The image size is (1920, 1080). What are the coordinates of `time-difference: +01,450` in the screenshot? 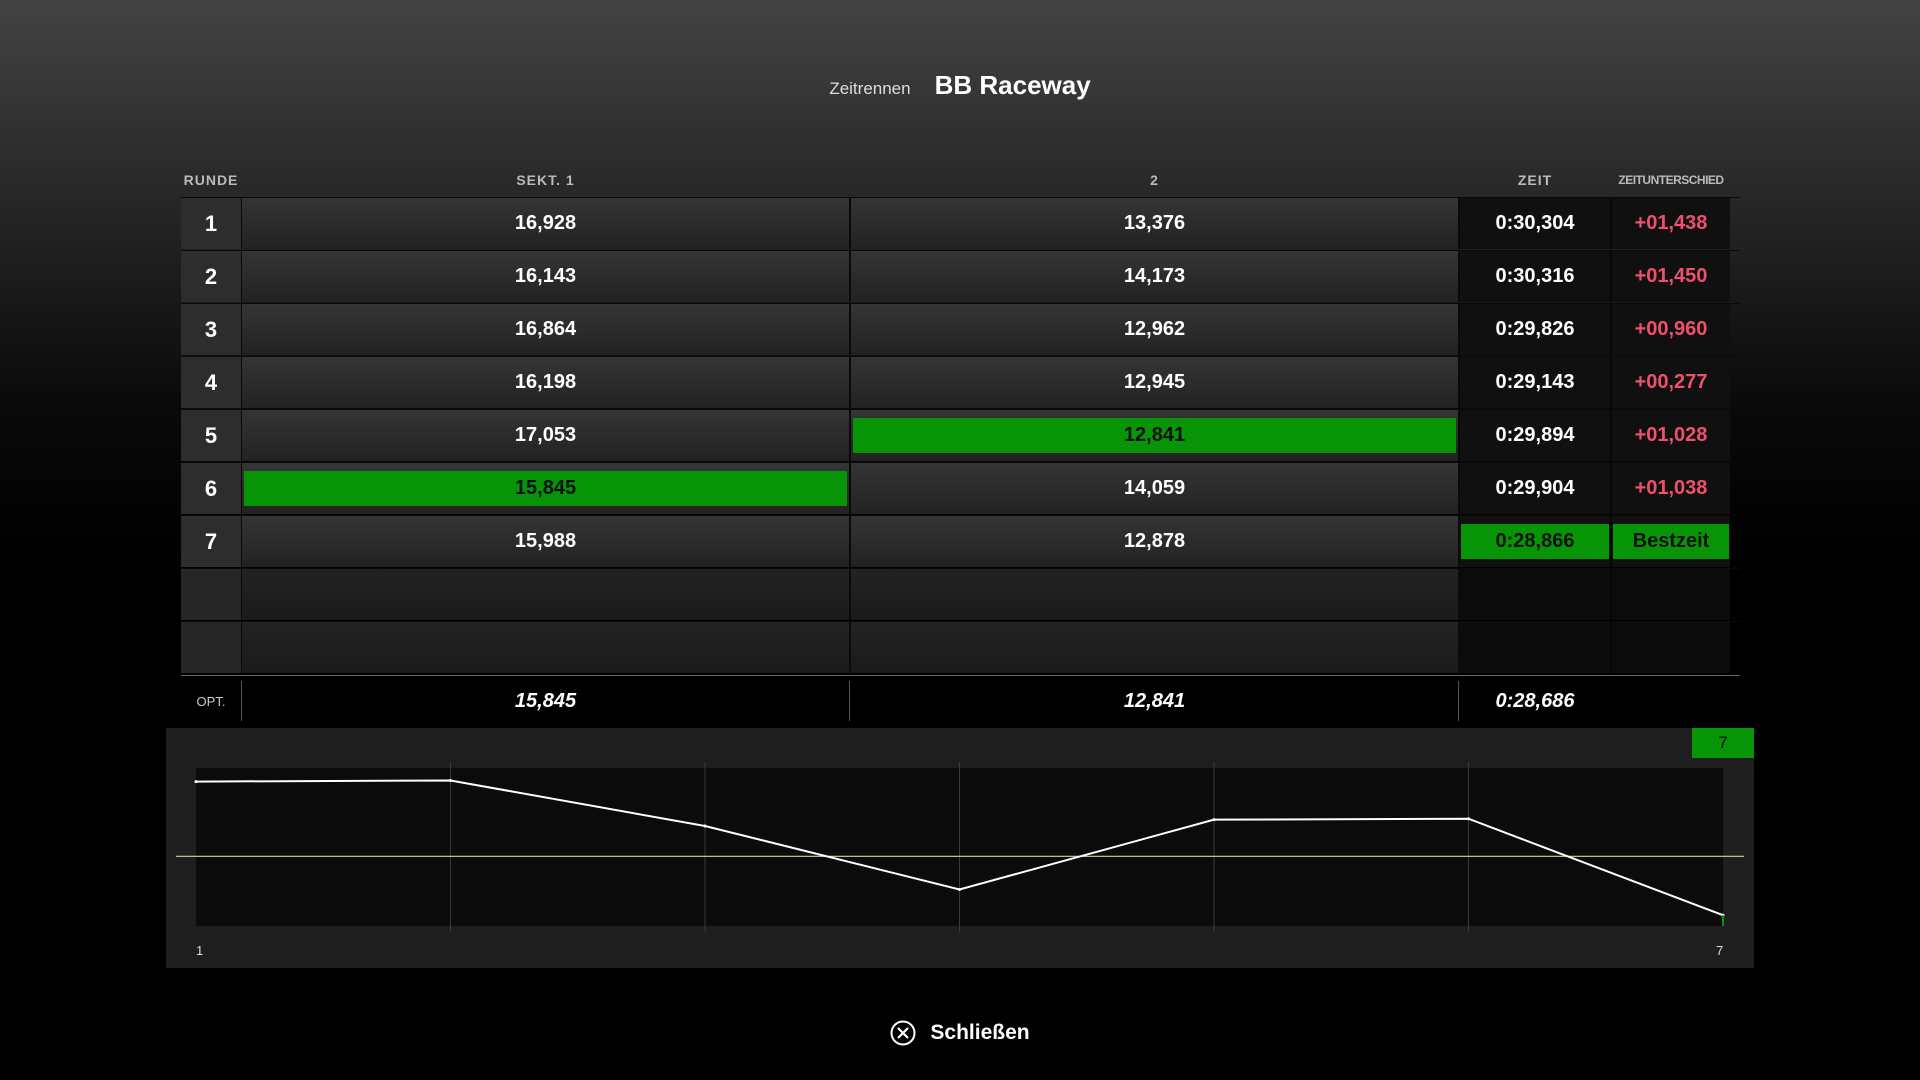 It's located at (1671, 276).